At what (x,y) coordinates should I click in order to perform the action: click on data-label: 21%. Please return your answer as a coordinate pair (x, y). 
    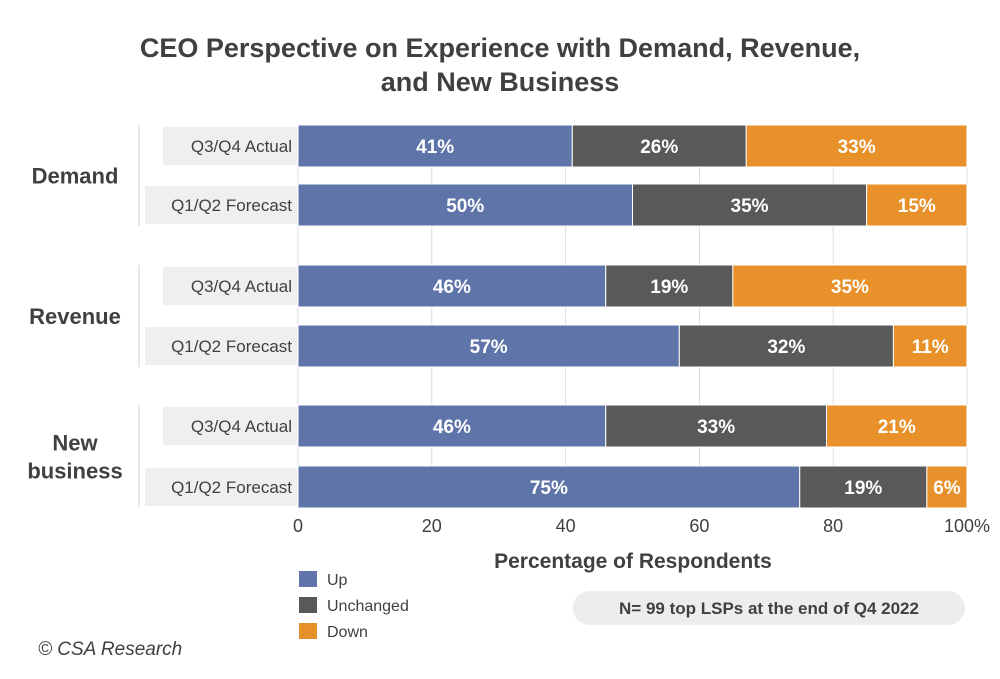
    Looking at the image, I should click on (897, 427).